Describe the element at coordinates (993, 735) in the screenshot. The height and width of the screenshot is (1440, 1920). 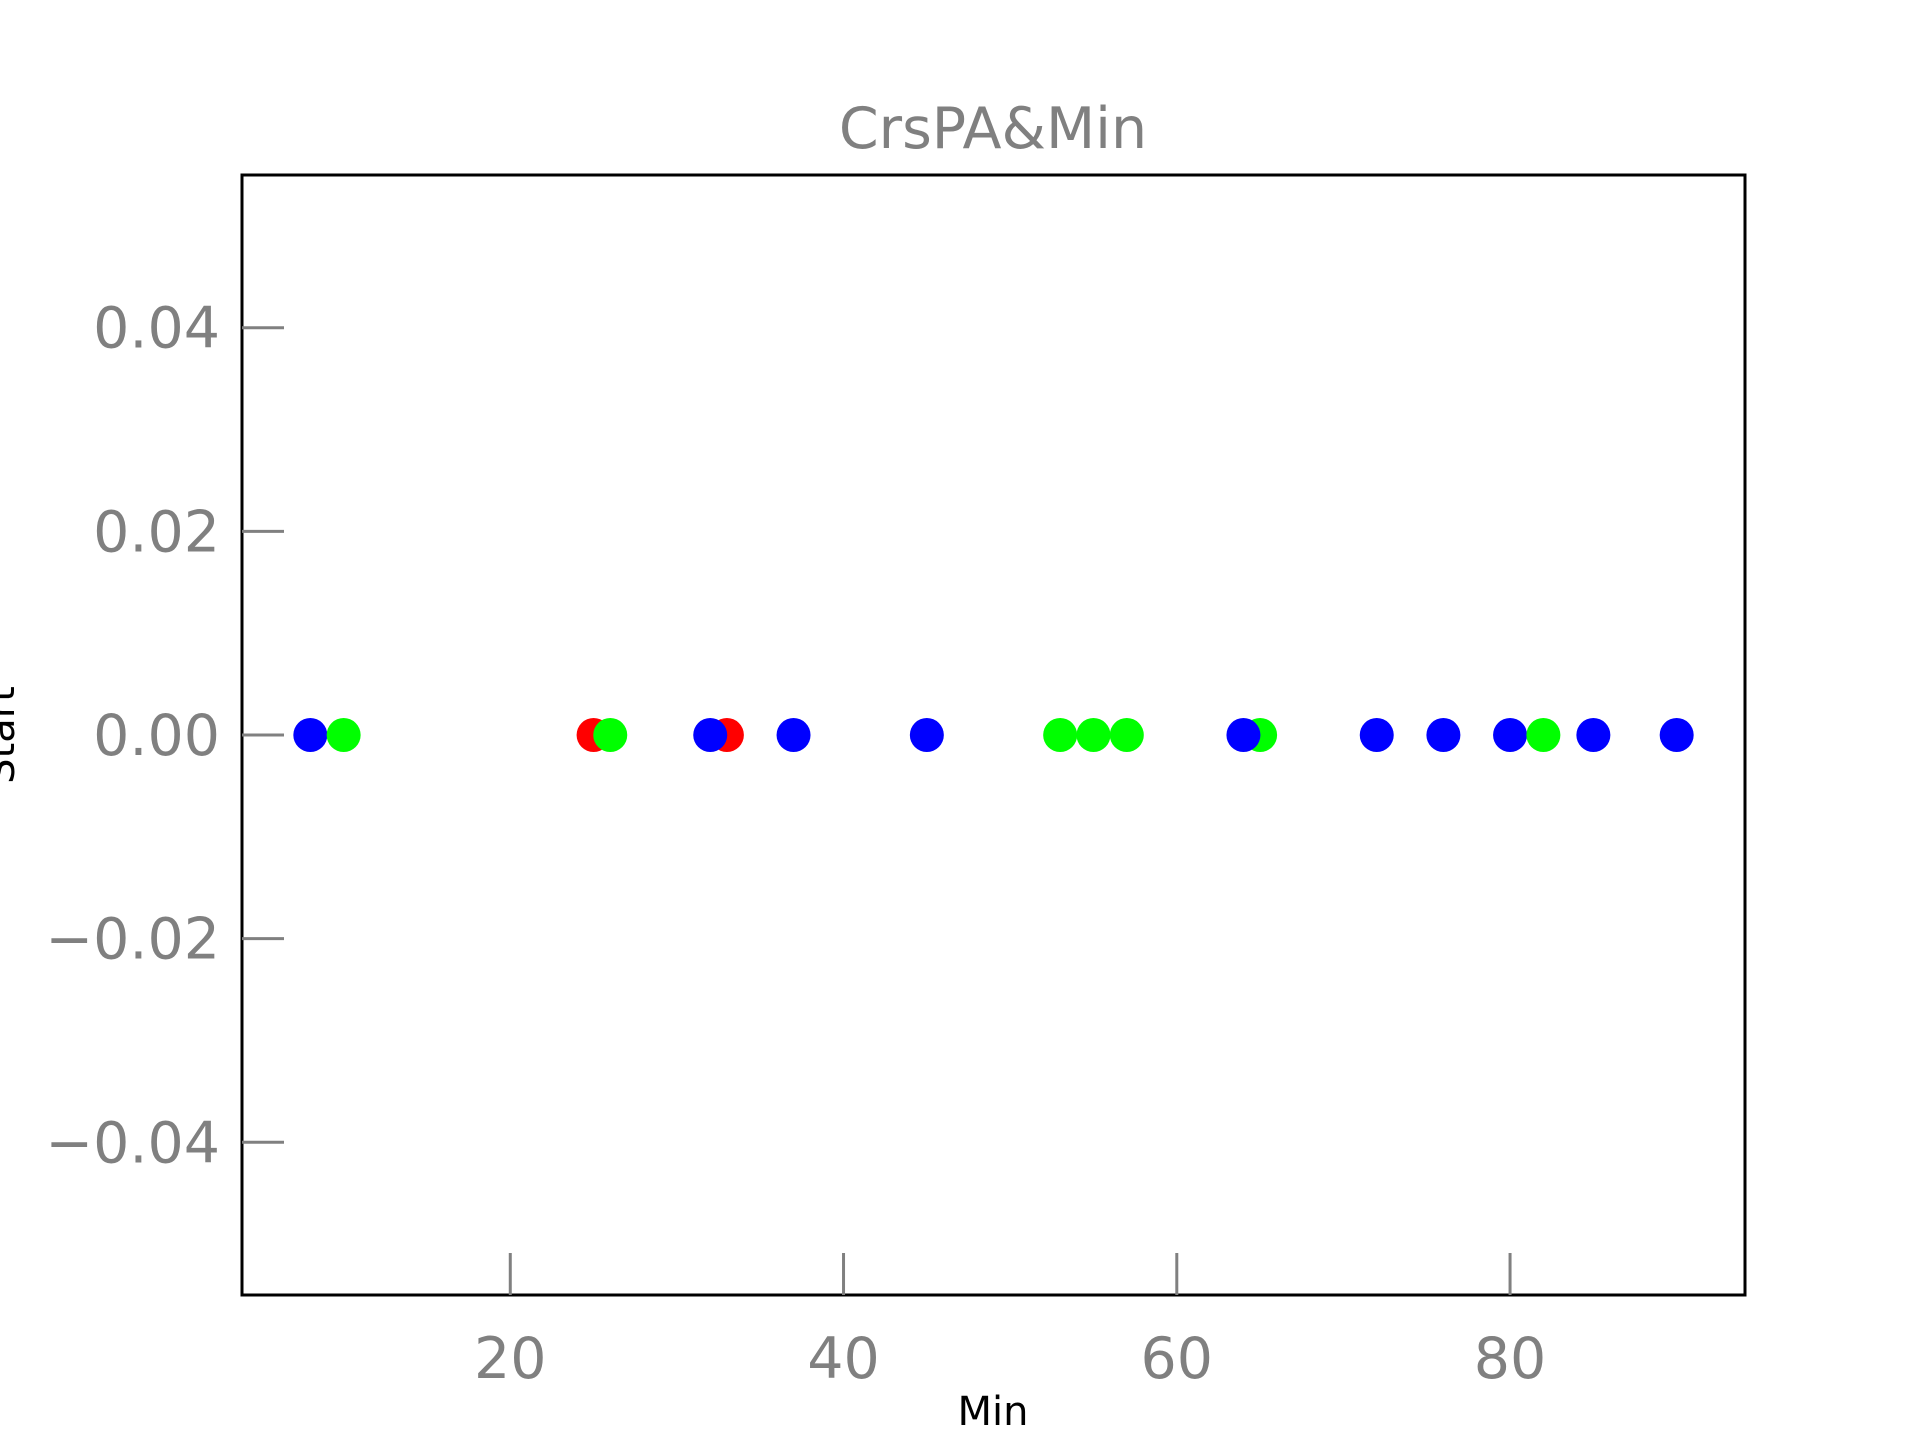
I see `scatter-points` at that location.